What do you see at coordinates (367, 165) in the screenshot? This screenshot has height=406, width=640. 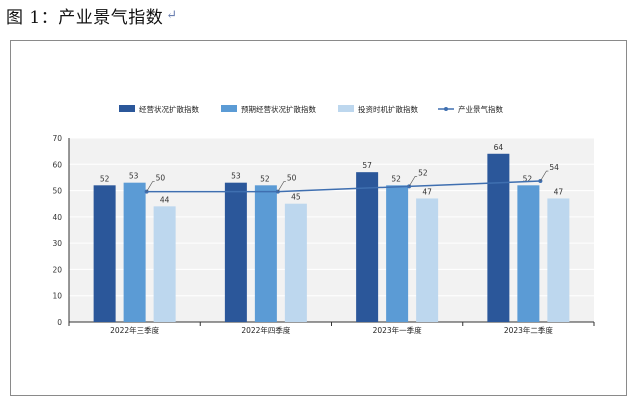 I see `bar-data-label: 57` at bounding box center [367, 165].